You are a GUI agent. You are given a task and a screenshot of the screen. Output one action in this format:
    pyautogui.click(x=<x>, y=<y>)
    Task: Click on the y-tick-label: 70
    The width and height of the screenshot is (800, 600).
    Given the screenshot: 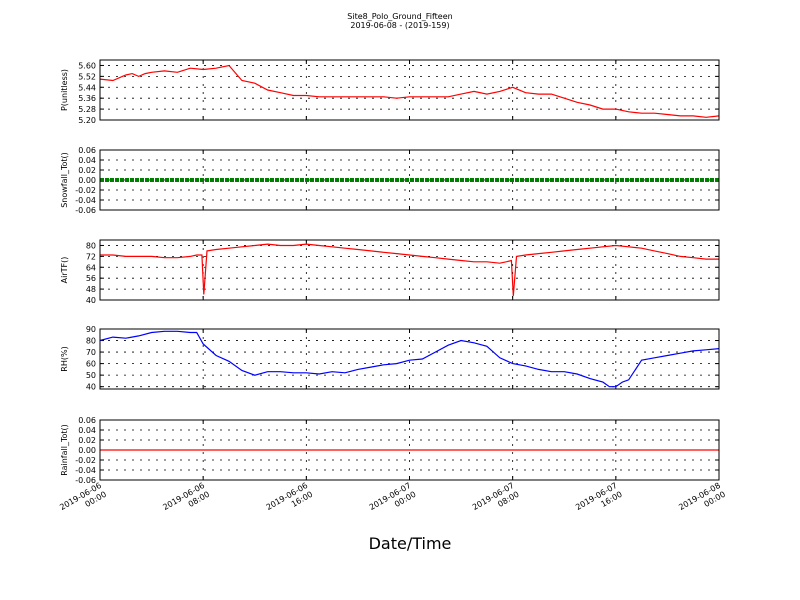 What is the action you would take?
    pyautogui.click(x=91, y=352)
    